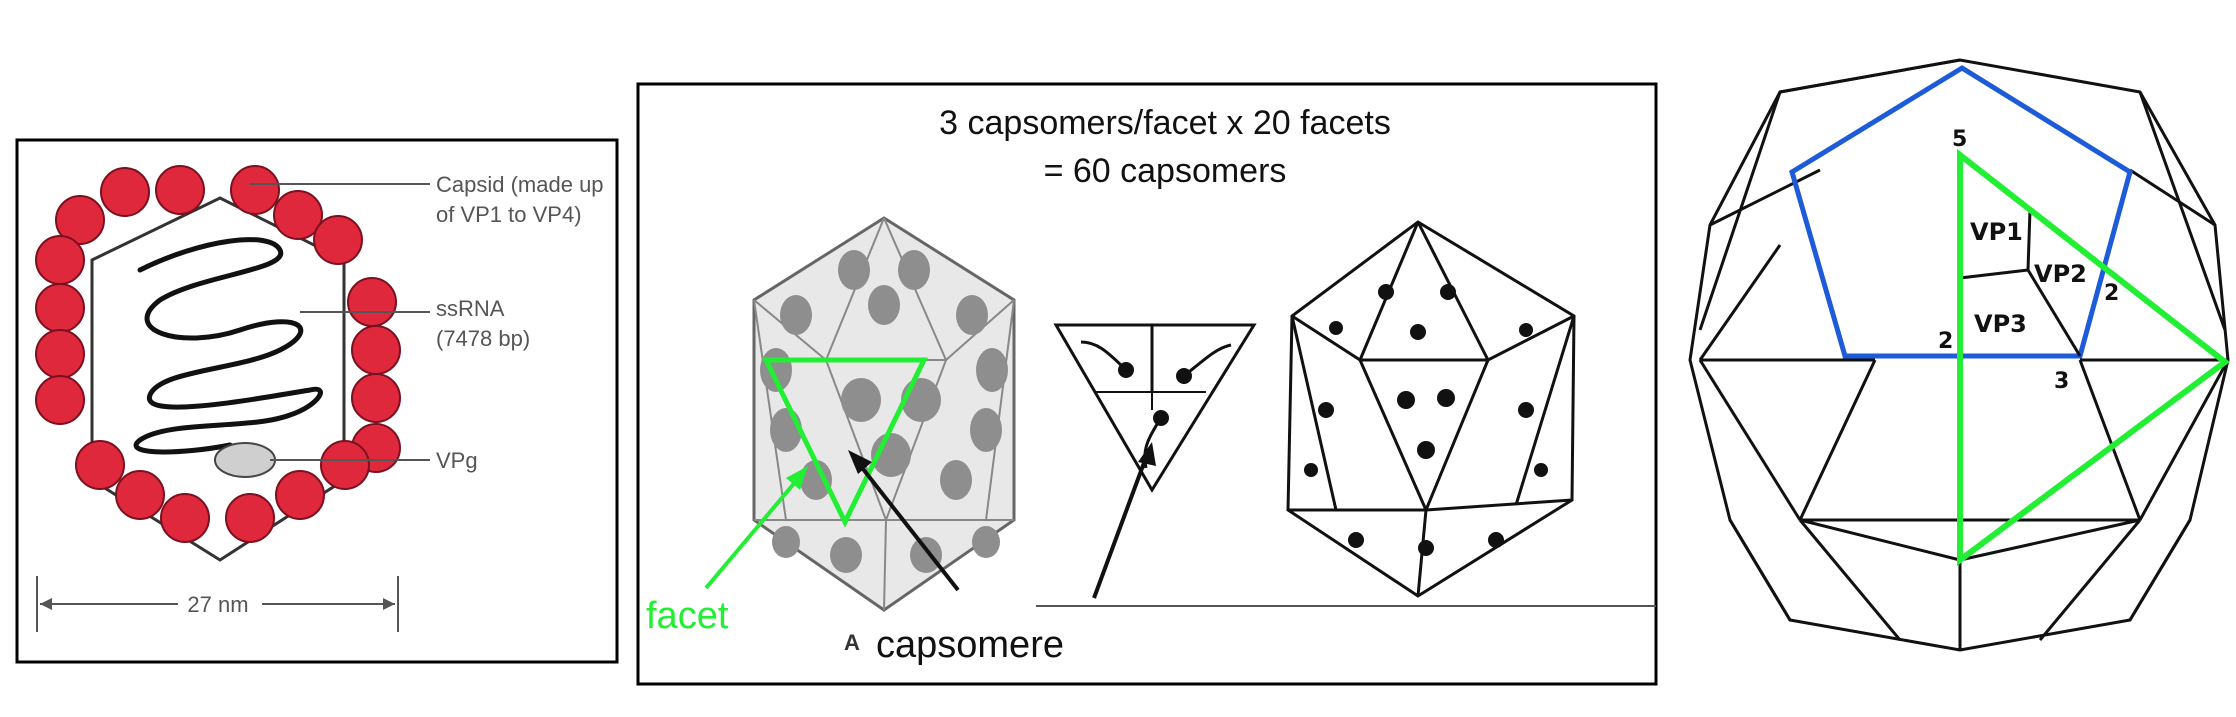 The height and width of the screenshot is (717, 2236). I want to click on facet-capsomere-tail, so click(1207, 360).